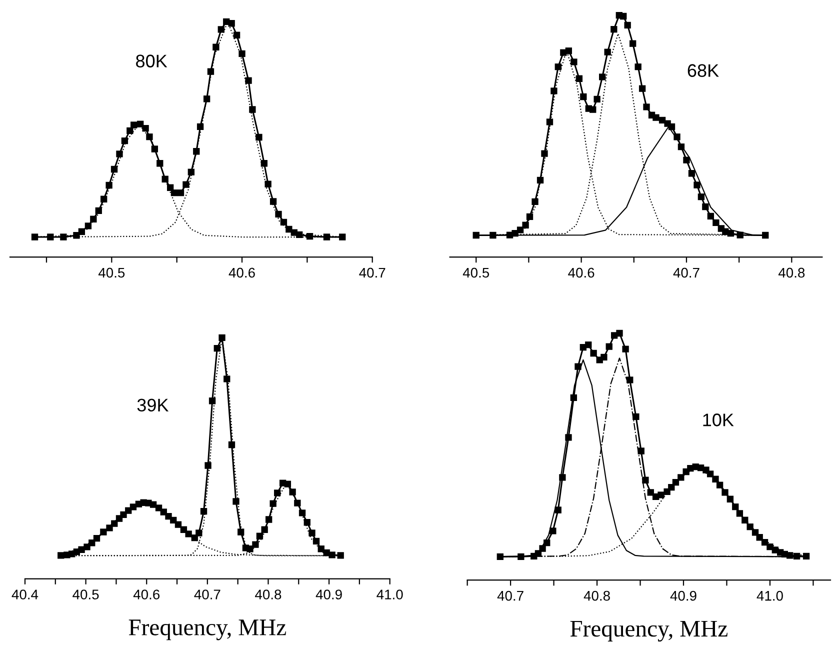 The width and height of the screenshot is (833, 654). What do you see at coordinates (152, 61) in the screenshot?
I see `annotation: 80K` at bounding box center [152, 61].